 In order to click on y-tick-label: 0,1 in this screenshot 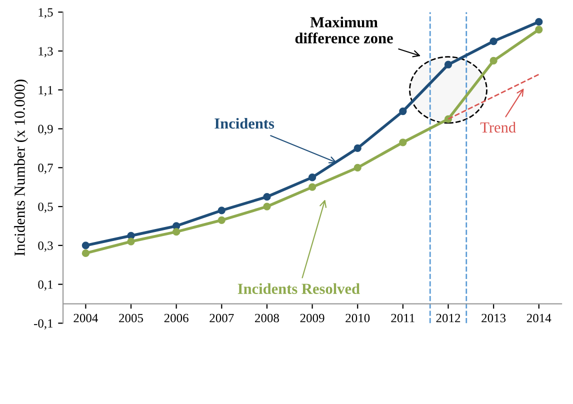, I will do `click(45, 285)`.